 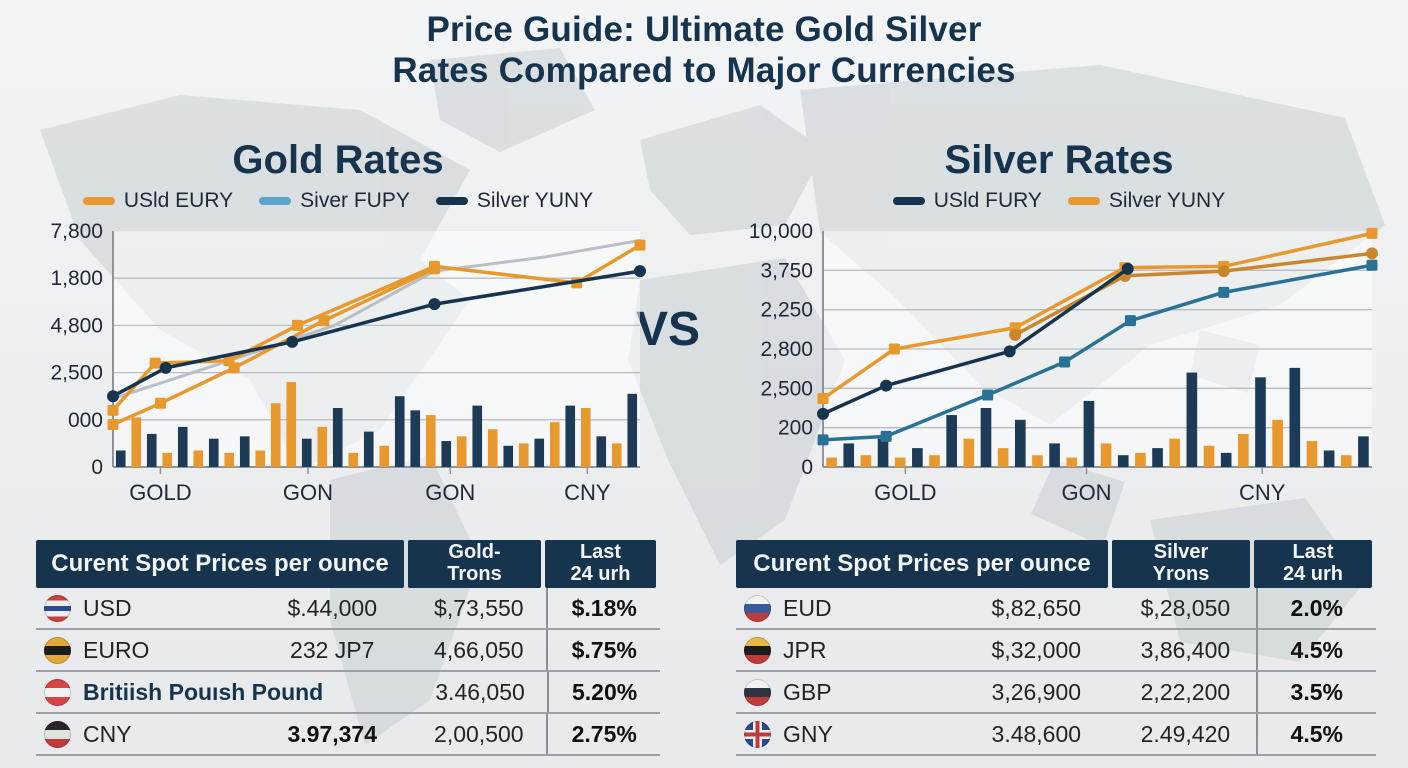 What do you see at coordinates (178, 200) in the screenshot?
I see `legend-label: USld EURY` at bounding box center [178, 200].